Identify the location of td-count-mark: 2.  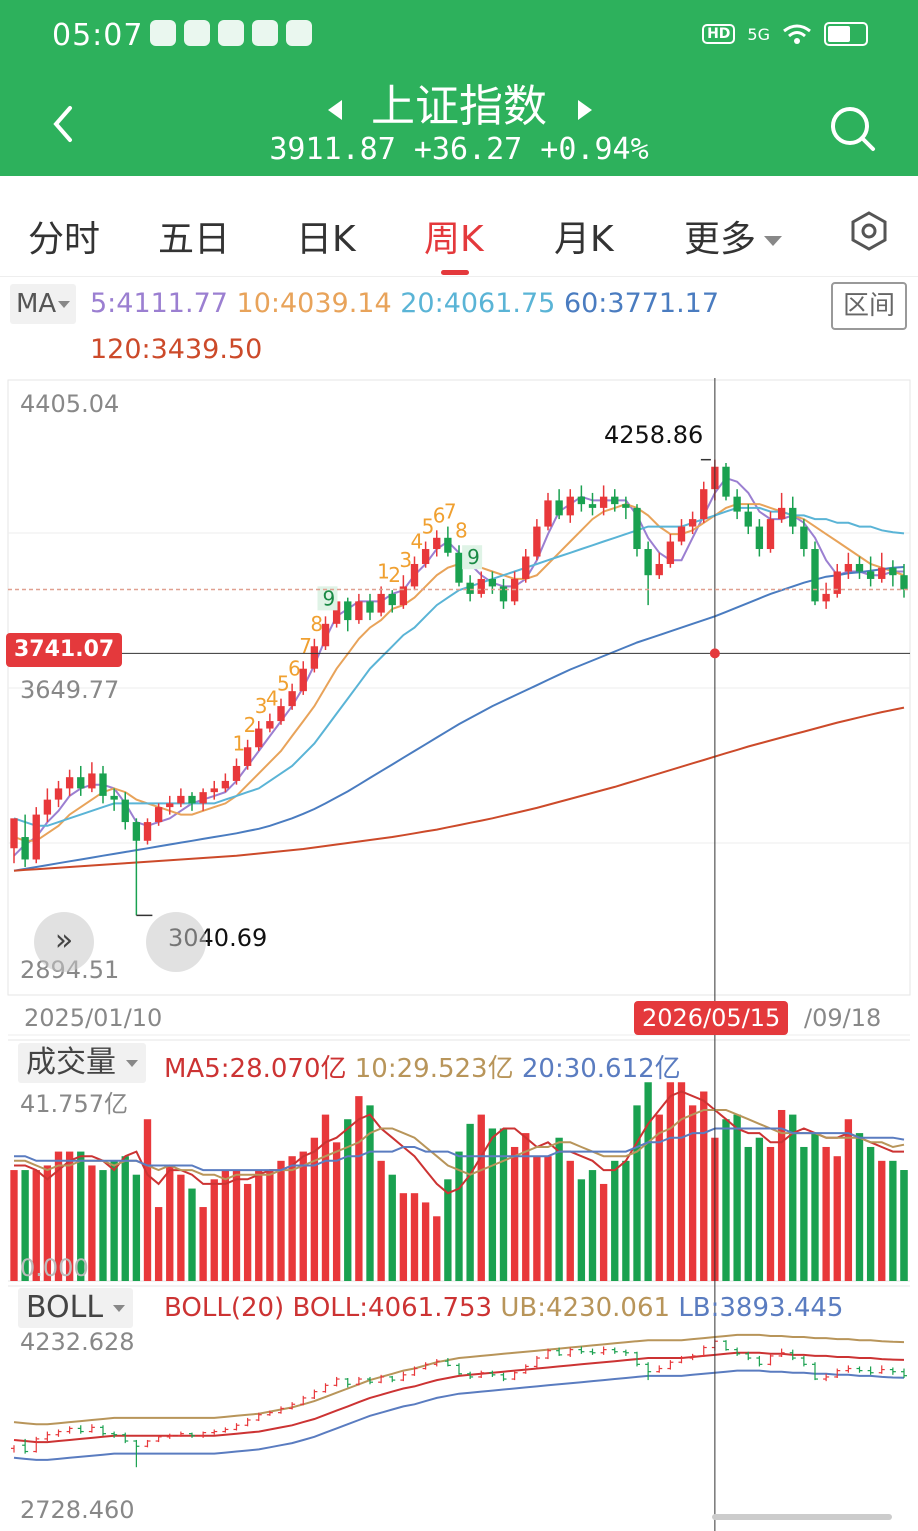
(394, 575).